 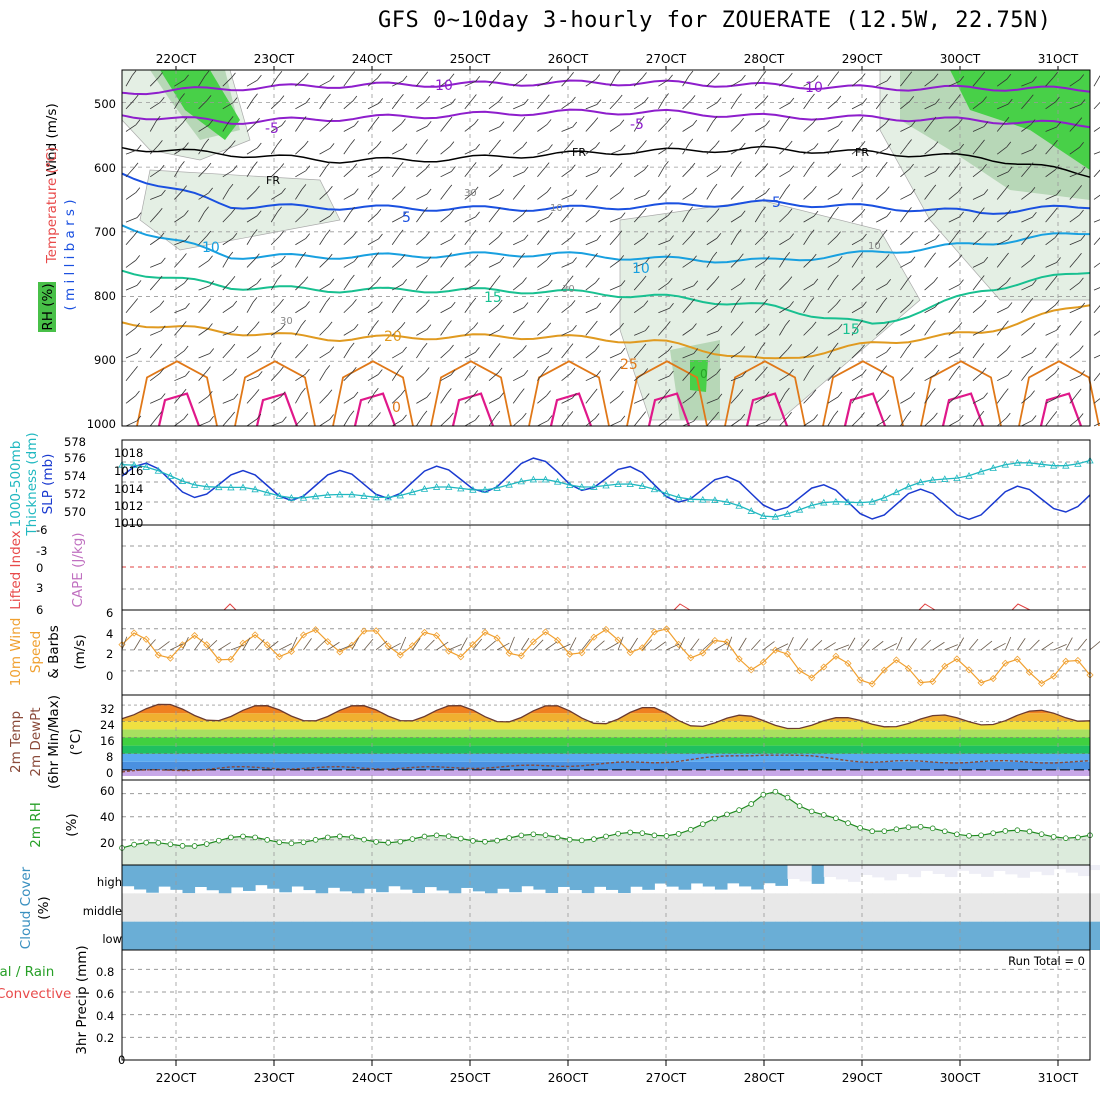 What do you see at coordinates (39, 610) in the screenshot?
I see `tick-li: 6` at bounding box center [39, 610].